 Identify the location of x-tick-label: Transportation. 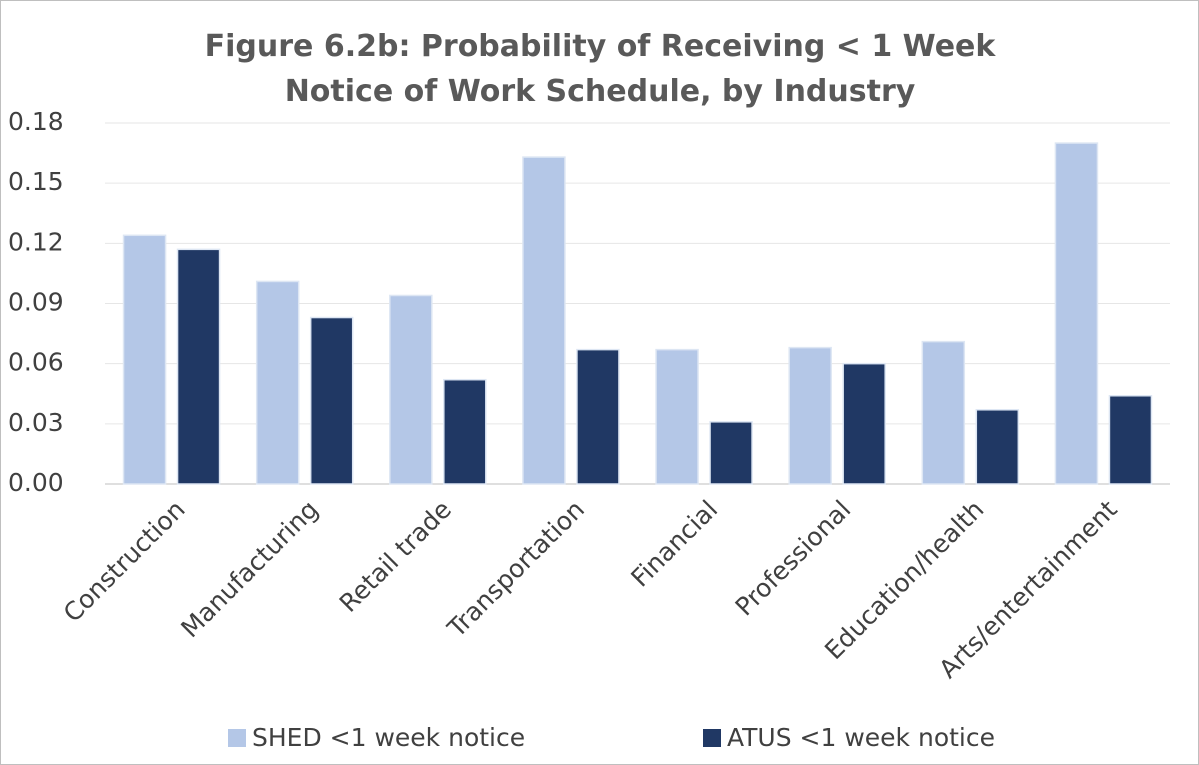
(515, 569).